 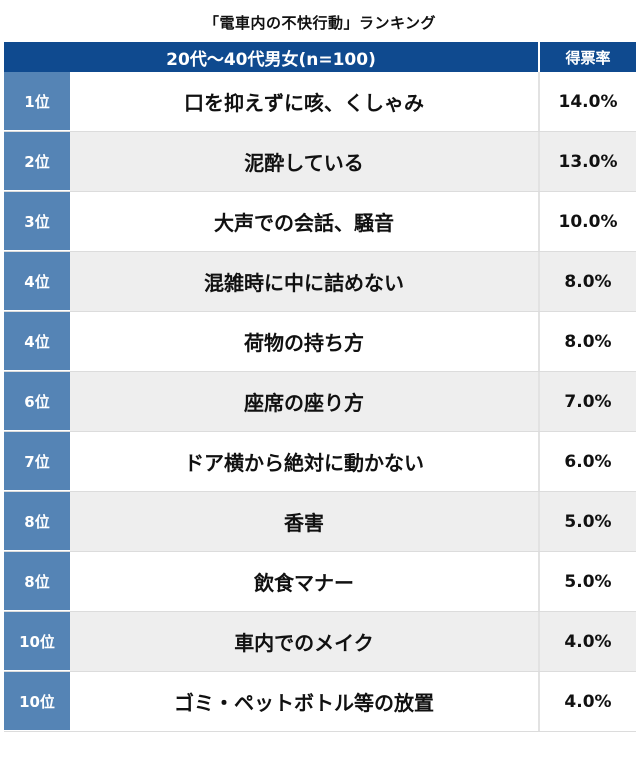 I want to click on item-label: 大声での会話、騒音, so click(x=304, y=221).